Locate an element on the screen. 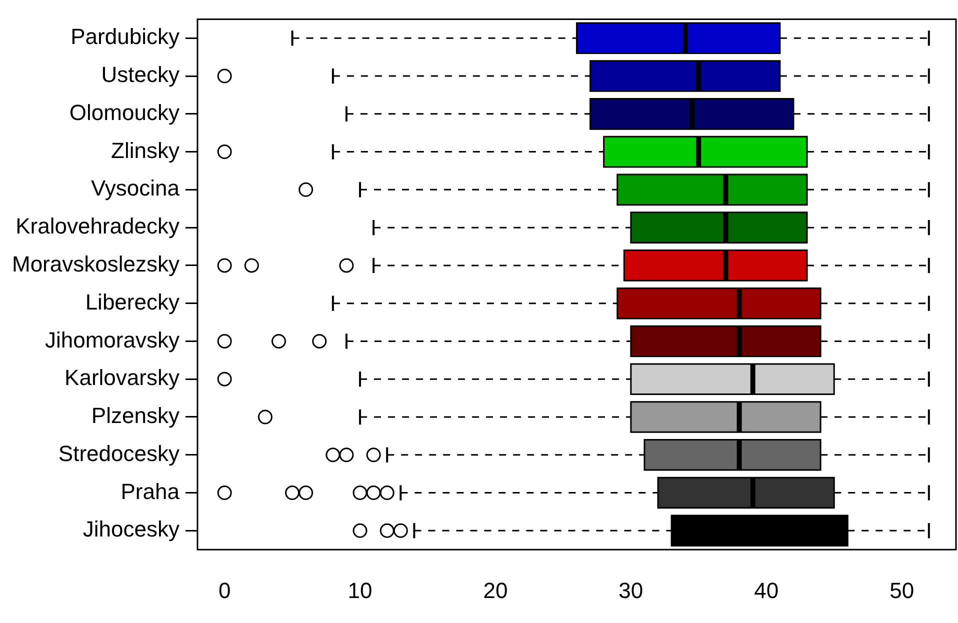 The image size is (958, 623). y-tick-label: Zlinsky is located at coordinates (145, 150).